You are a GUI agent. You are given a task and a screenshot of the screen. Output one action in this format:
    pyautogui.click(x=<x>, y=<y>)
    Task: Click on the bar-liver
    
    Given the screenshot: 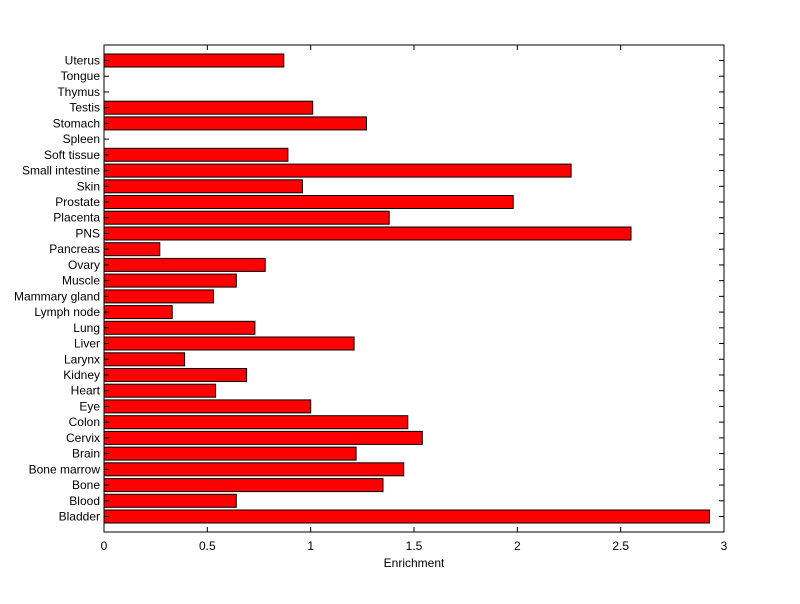 What is the action you would take?
    pyautogui.click(x=229, y=343)
    